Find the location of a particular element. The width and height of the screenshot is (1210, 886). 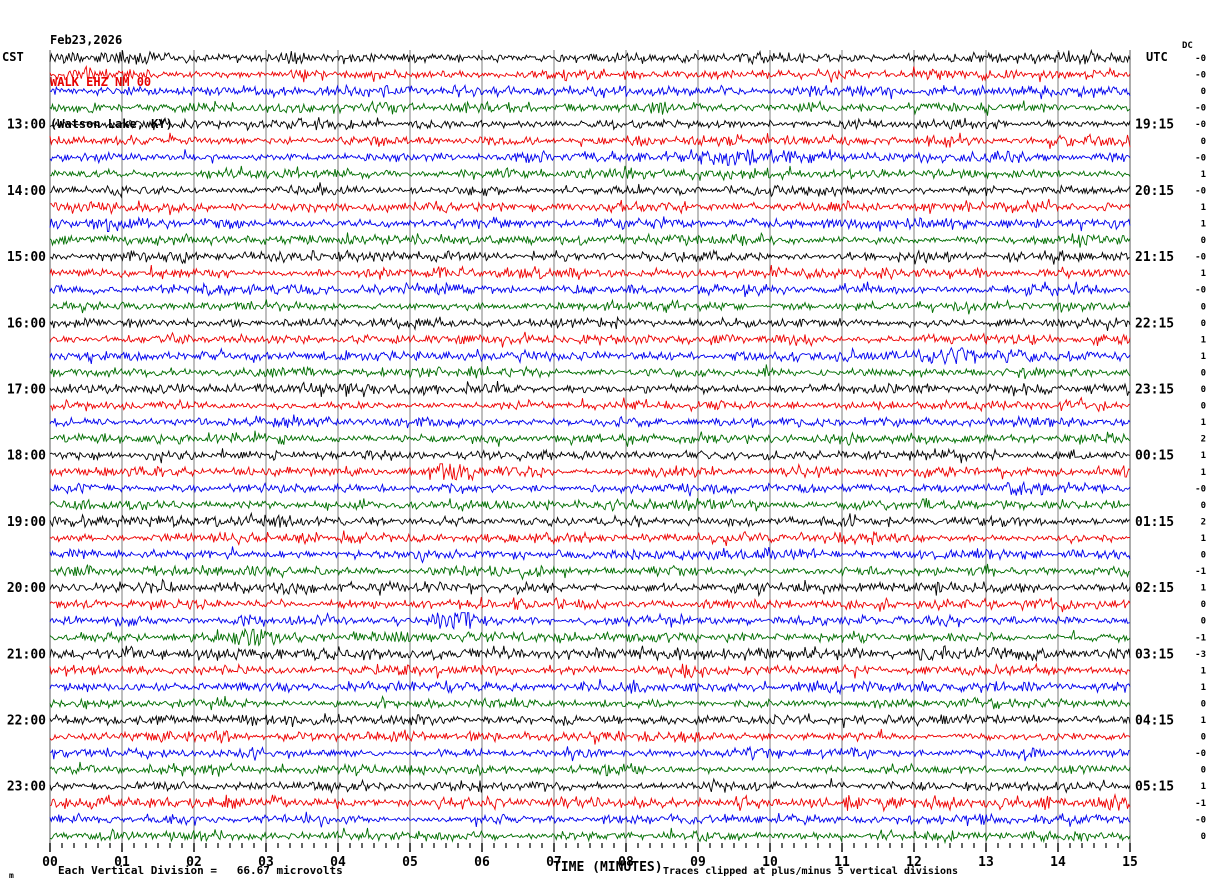

cst-hour-label: 20:00 is located at coordinates (26, 588).